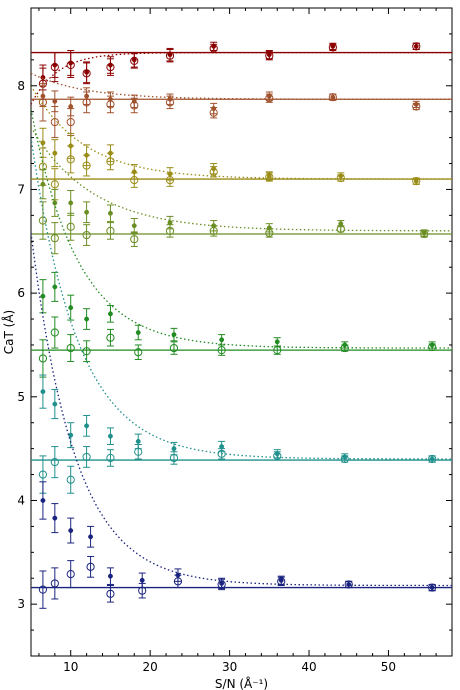 The width and height of the screenshot is (460, 690). What do you see at coordinates (21, 293) in the screenshot?
I see `y-tick-label: 6` at bounding box center [21, 293].